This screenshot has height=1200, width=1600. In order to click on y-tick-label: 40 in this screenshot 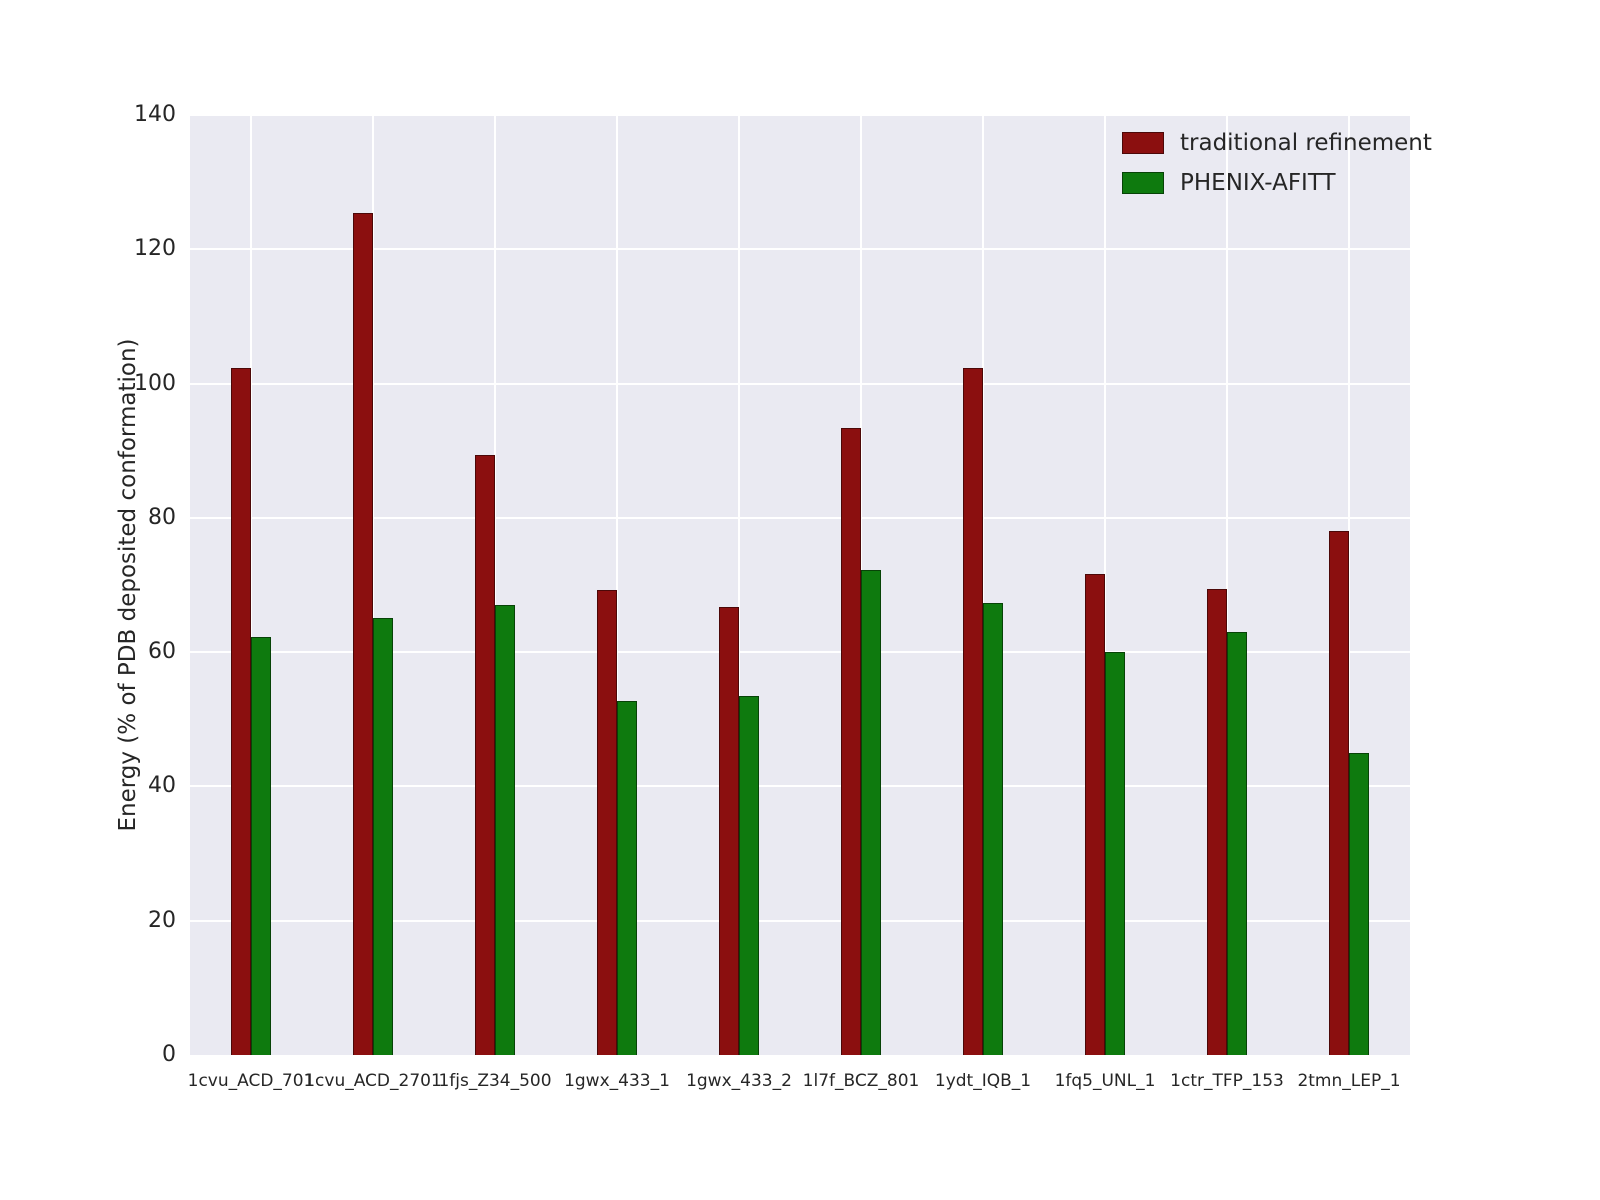, I will do `click(162, 786)`.